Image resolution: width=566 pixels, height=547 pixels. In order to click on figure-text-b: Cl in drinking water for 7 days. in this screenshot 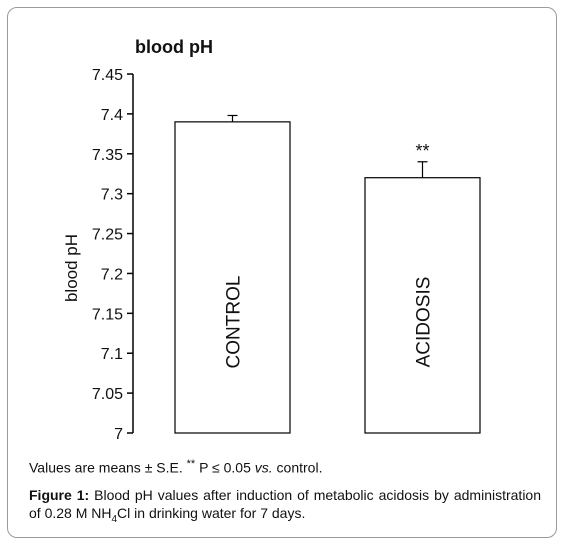, I will do `click(211, 513)`.